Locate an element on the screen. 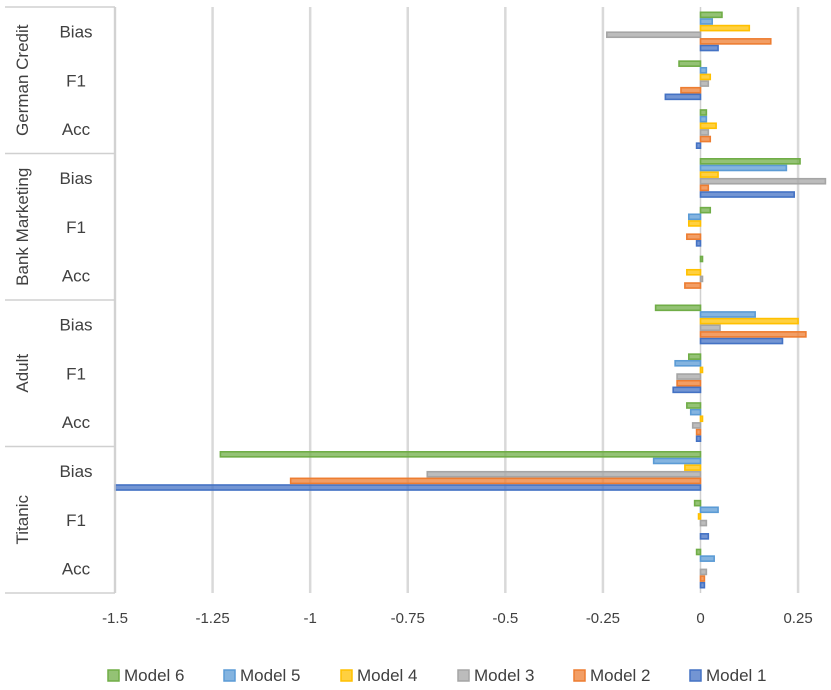 This screenshot has width=831, height=690. value-axis: -1.5 -1.25 -1 -0.75 -0.5 -0.25 0 0.25 is located at coordinates (457, 618).